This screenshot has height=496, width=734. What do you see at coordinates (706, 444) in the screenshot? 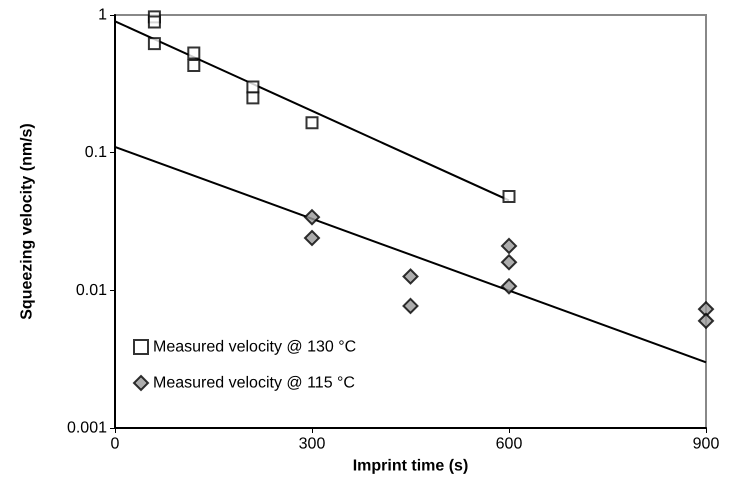
I see `x-tick-label: 900` at bounding box center [706, 444].